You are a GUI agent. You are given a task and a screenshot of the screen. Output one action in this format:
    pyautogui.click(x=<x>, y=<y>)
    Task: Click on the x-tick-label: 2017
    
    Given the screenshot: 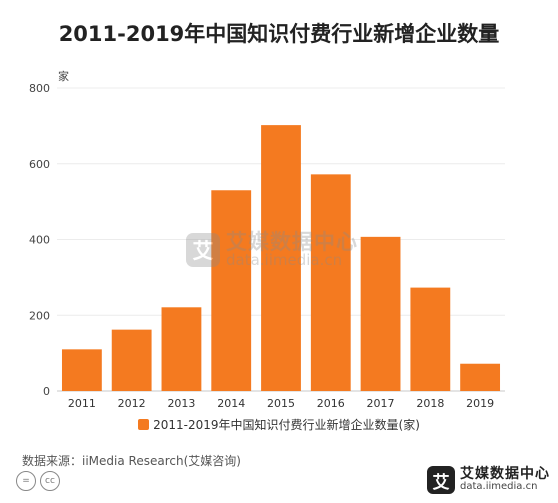 What is the action you would take?
    pyautogui.click(x=381, y=403)
    